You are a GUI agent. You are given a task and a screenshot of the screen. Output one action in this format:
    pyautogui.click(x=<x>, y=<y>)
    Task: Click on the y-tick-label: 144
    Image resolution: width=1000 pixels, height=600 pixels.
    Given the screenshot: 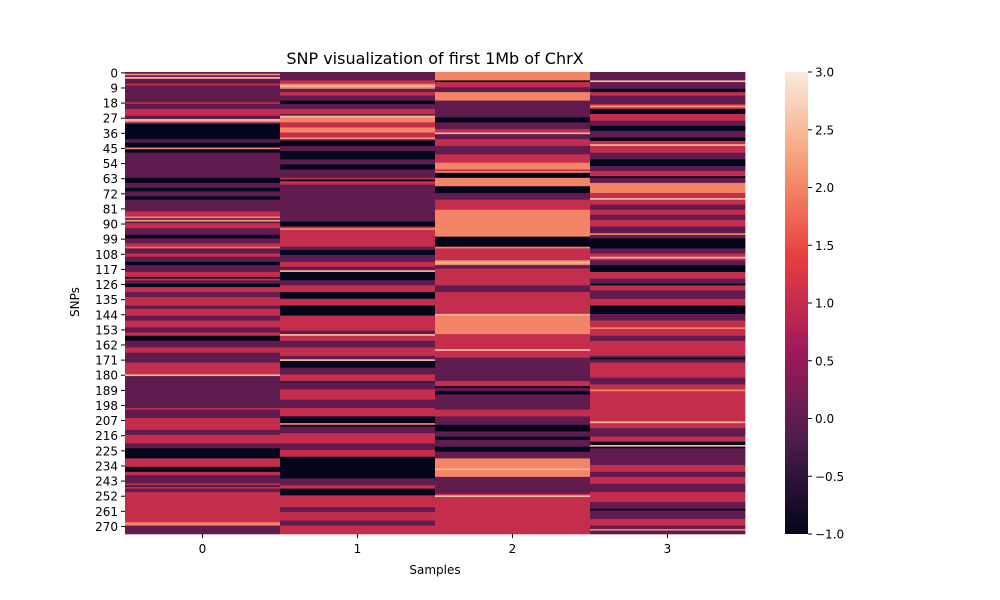 What is the action you would take?
    pyautogui.click(x=106, y=315)
    